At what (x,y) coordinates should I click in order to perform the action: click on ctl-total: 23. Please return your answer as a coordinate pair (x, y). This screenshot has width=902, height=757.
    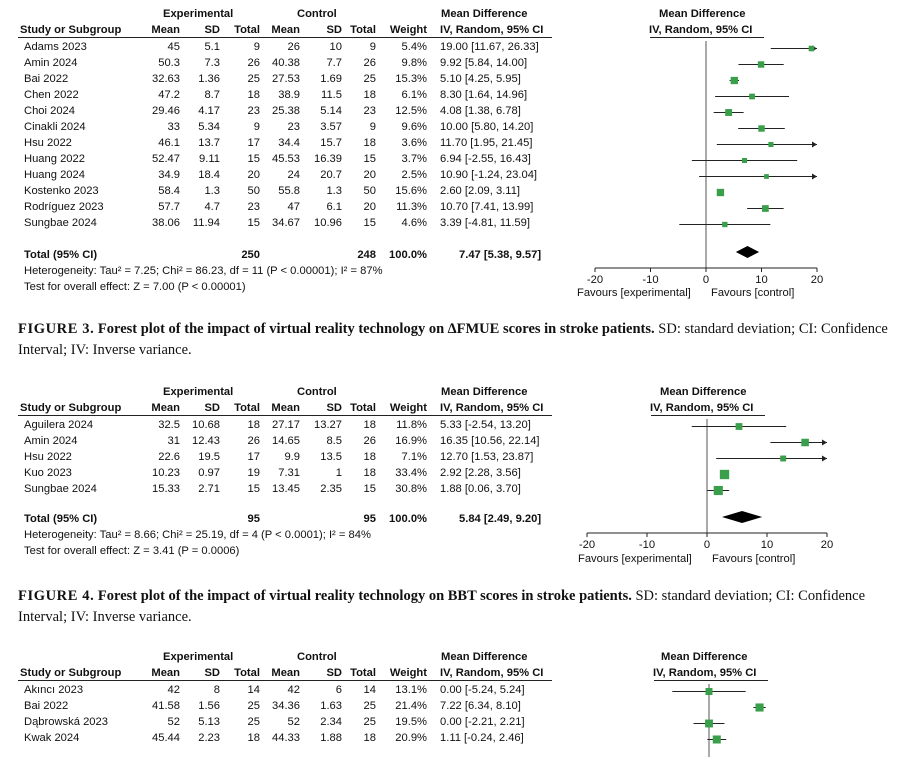
    Looking at the image, I should click on (369, 111).